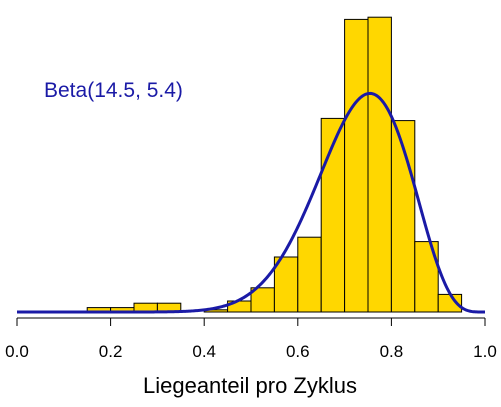 This screenshot has width=501, height=407. Describe the element at coordinates (250, 385) in the screenshot. I see `x-axis-title: Liegeanteil pro Zyklus` at that location.